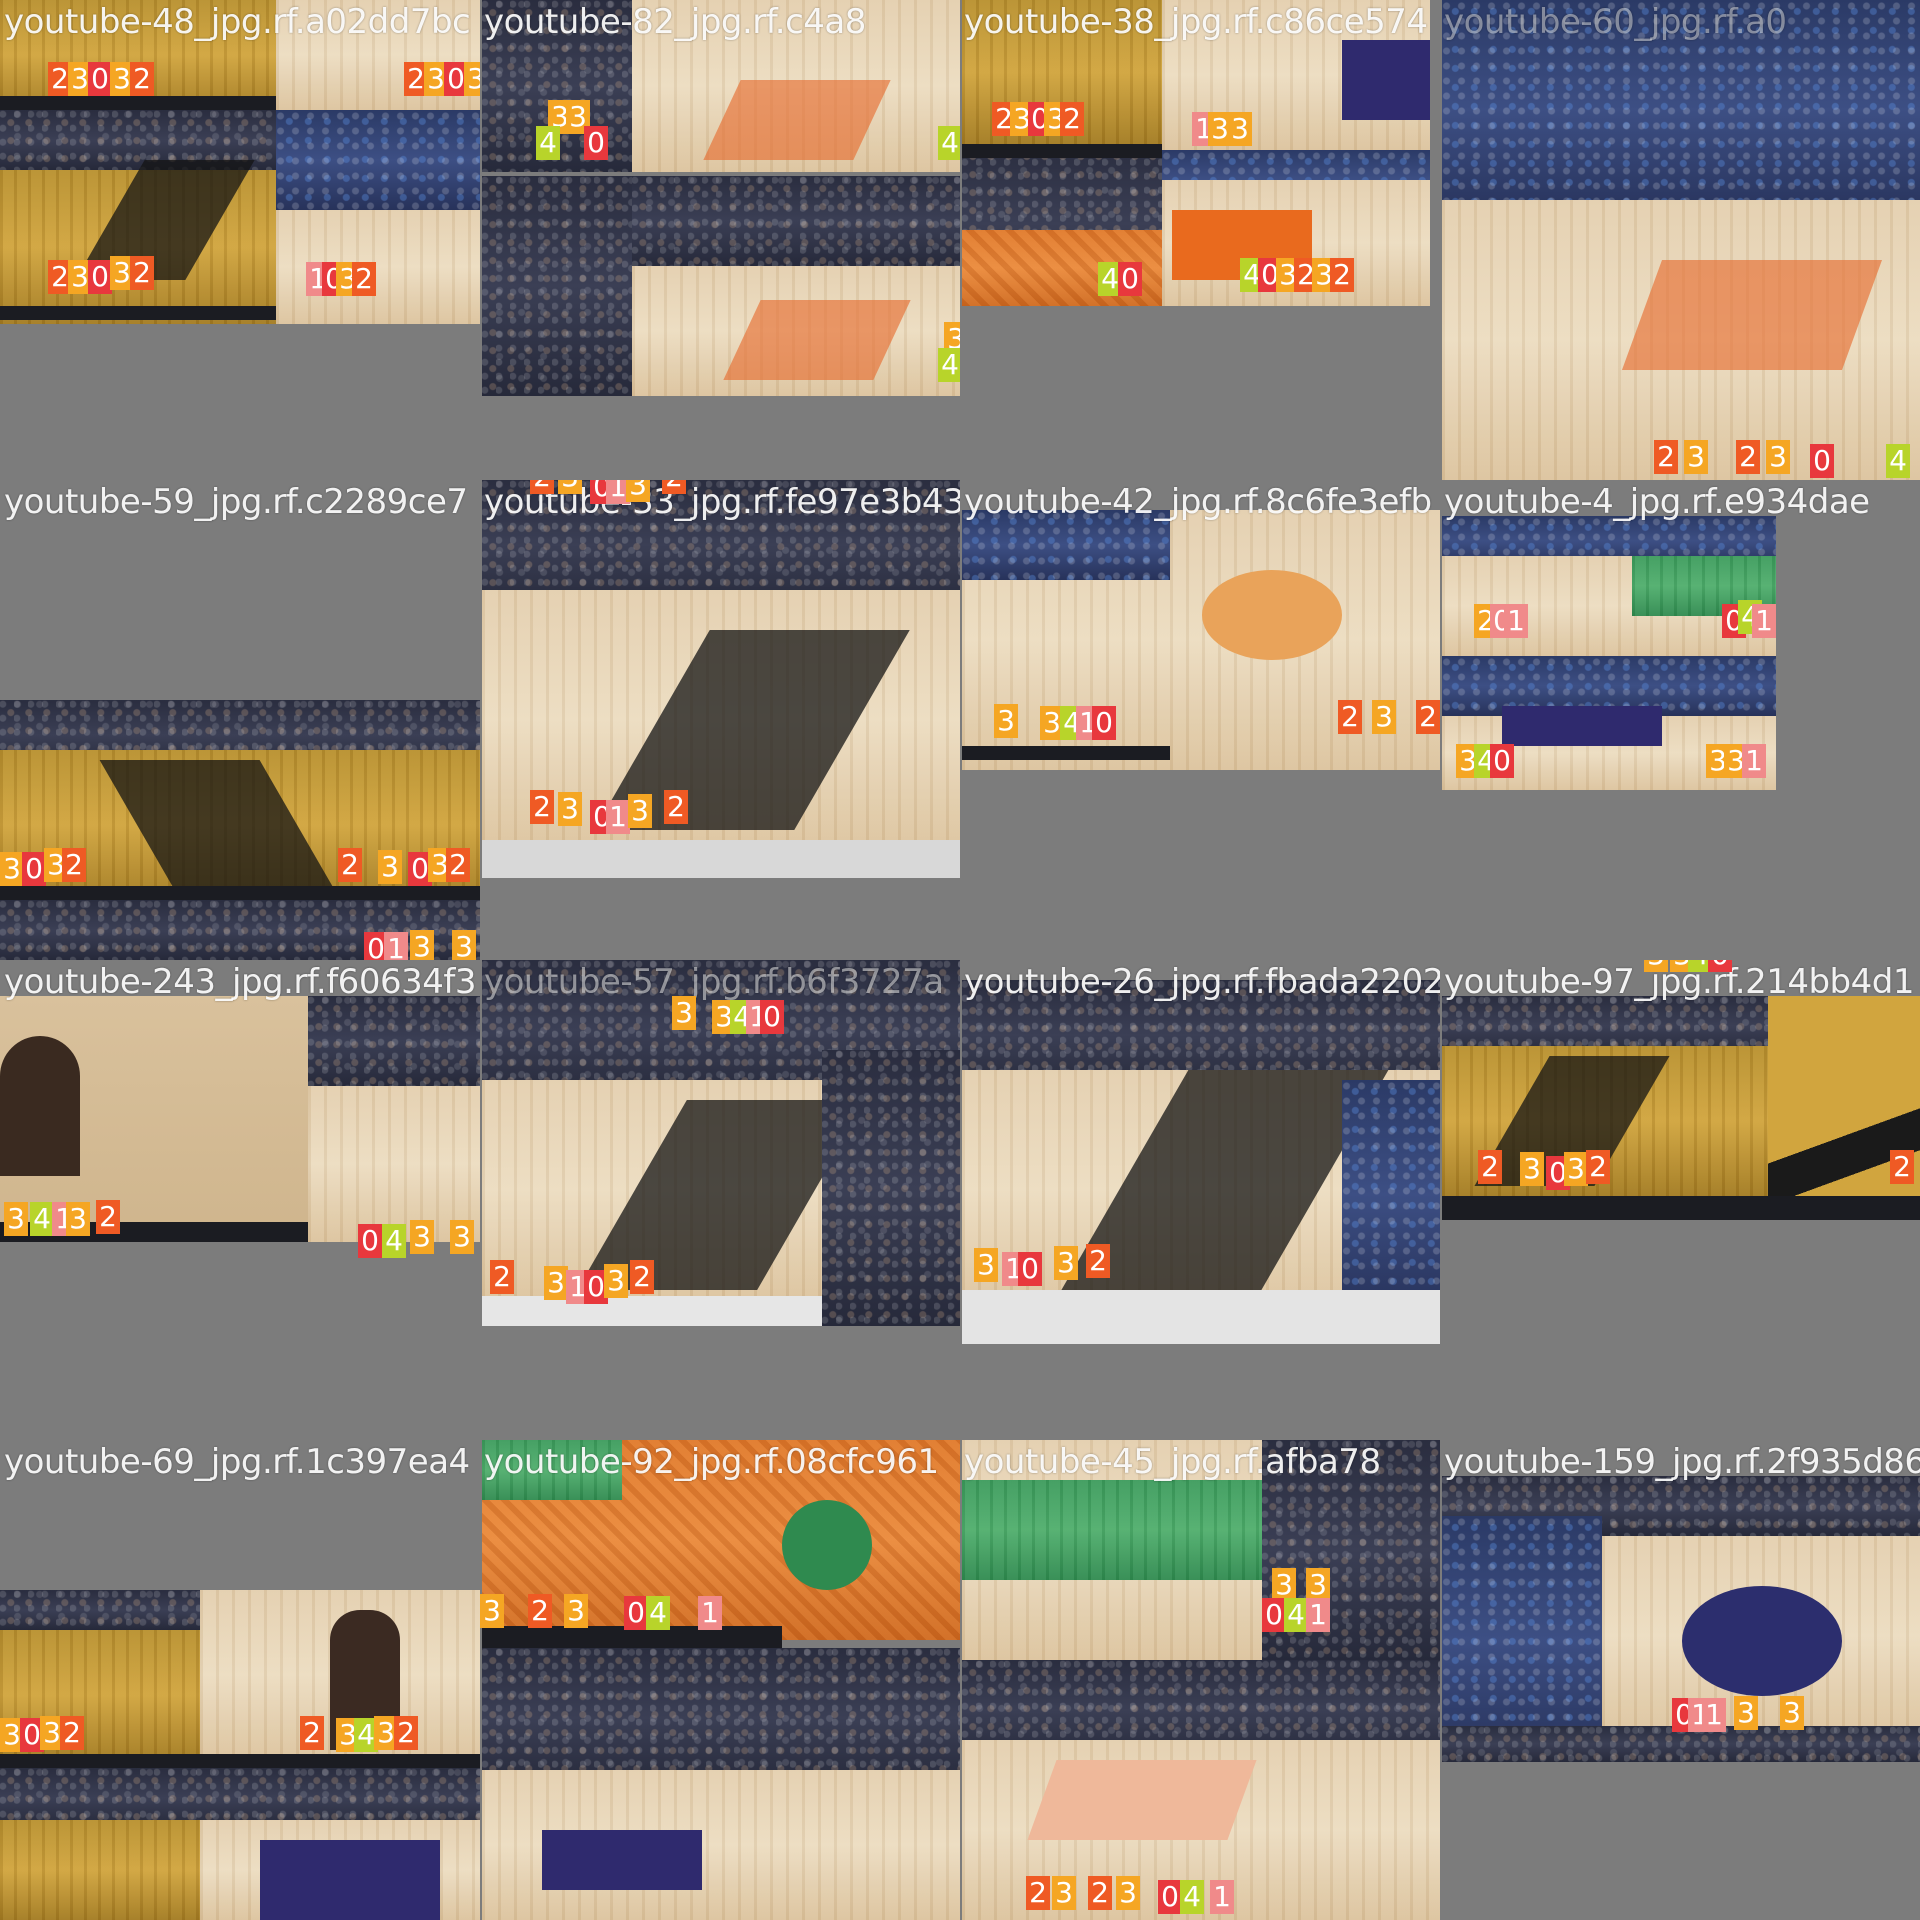  Describe the element at coordinates (675, 22) in the screenshot. I see `tile-filename: youtube-82_jpg.rf.c4a8` at that location.